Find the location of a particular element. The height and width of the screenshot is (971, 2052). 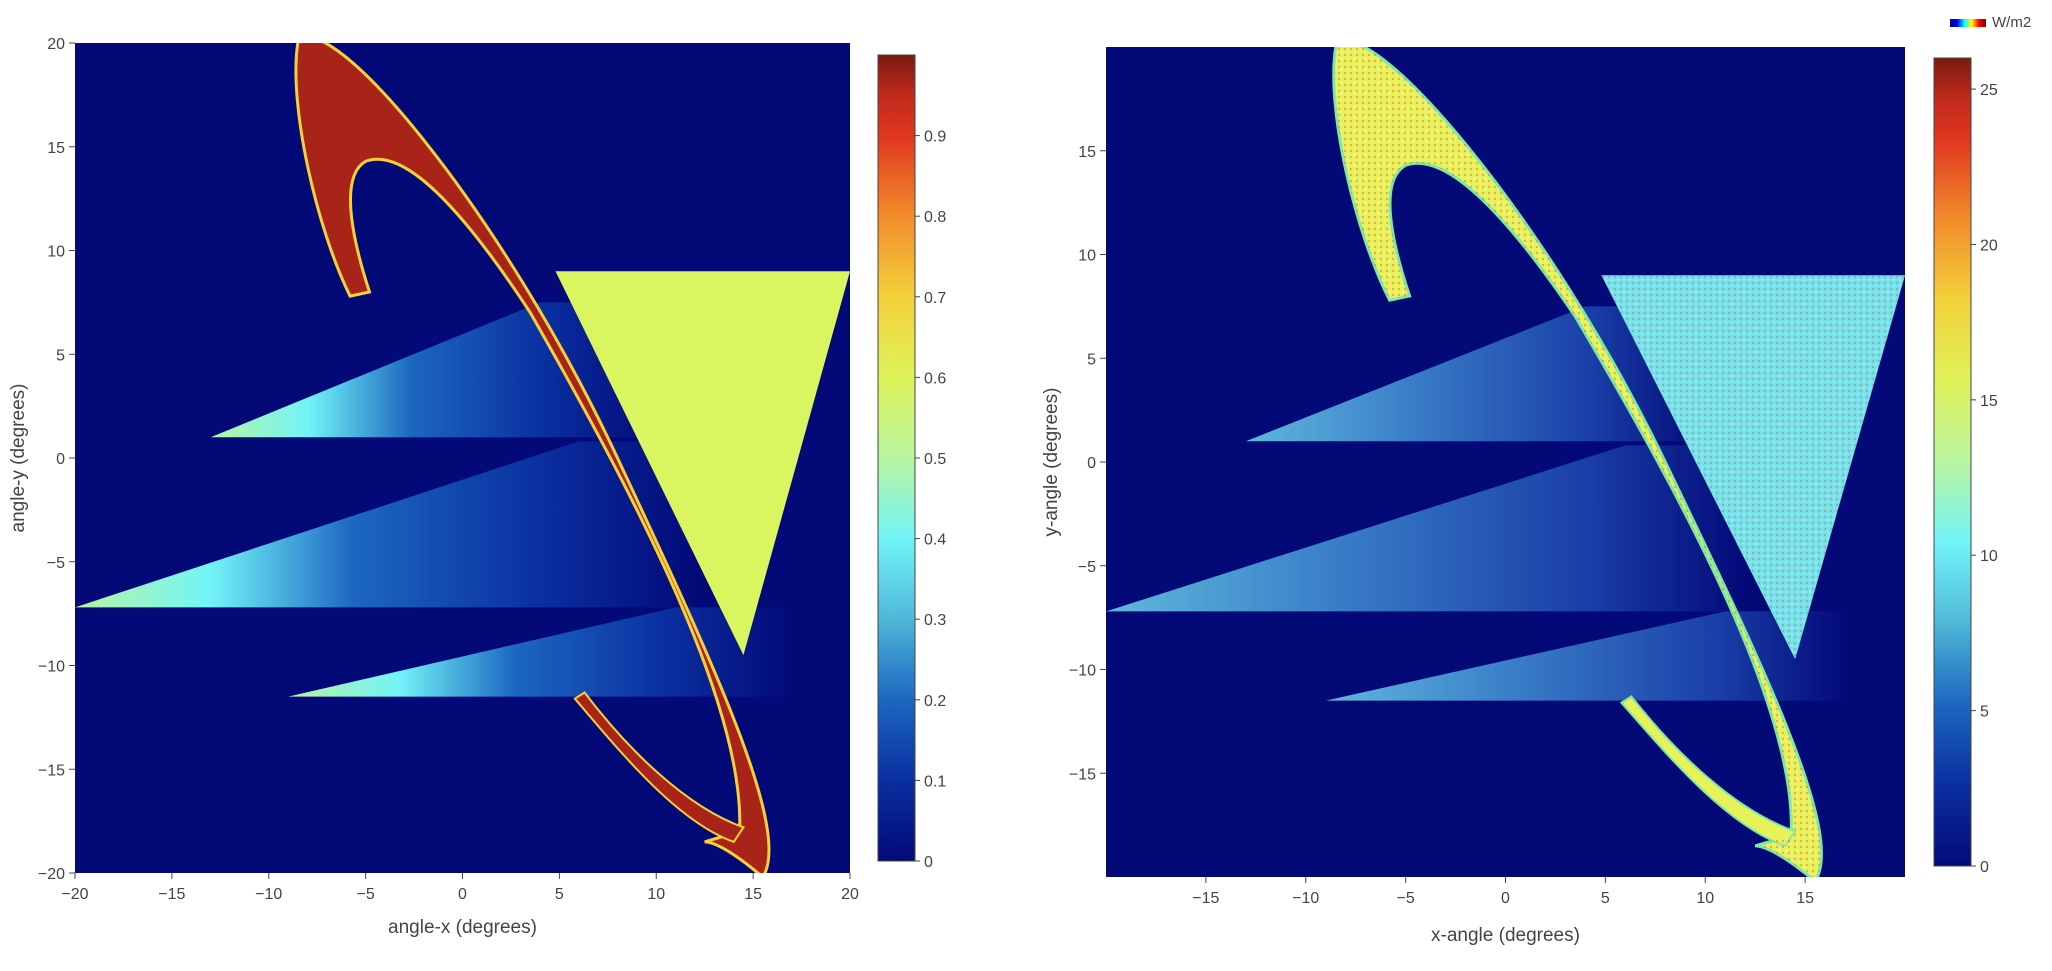

colorbar-tick-label: 0.6 is located at coordinates (935, 378).